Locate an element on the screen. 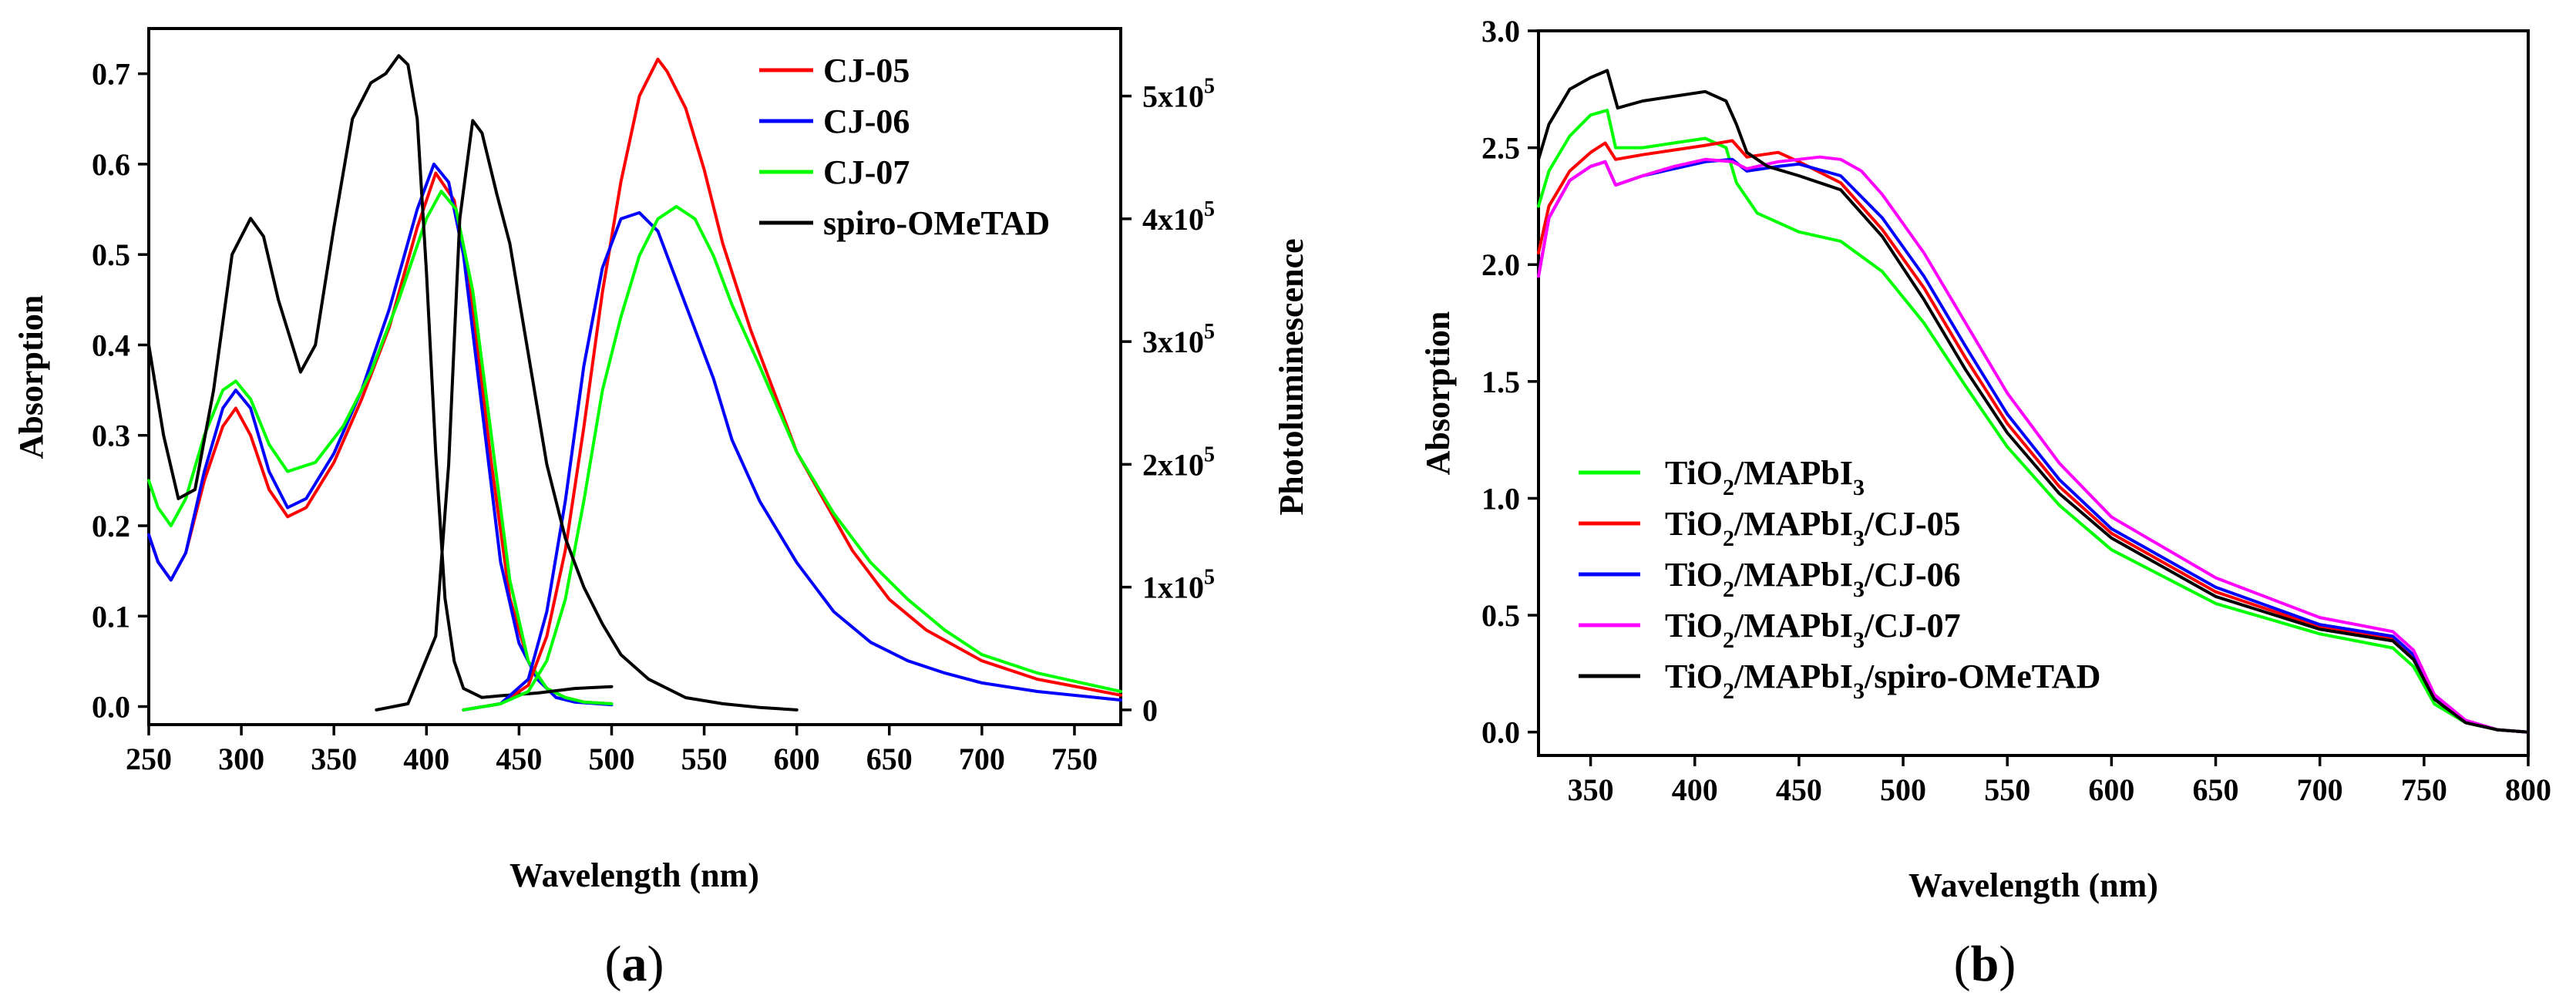  x-axis-a: 250 300 350 400 450 500 550 600 650 700 750 is located at coordinates (612, 751).